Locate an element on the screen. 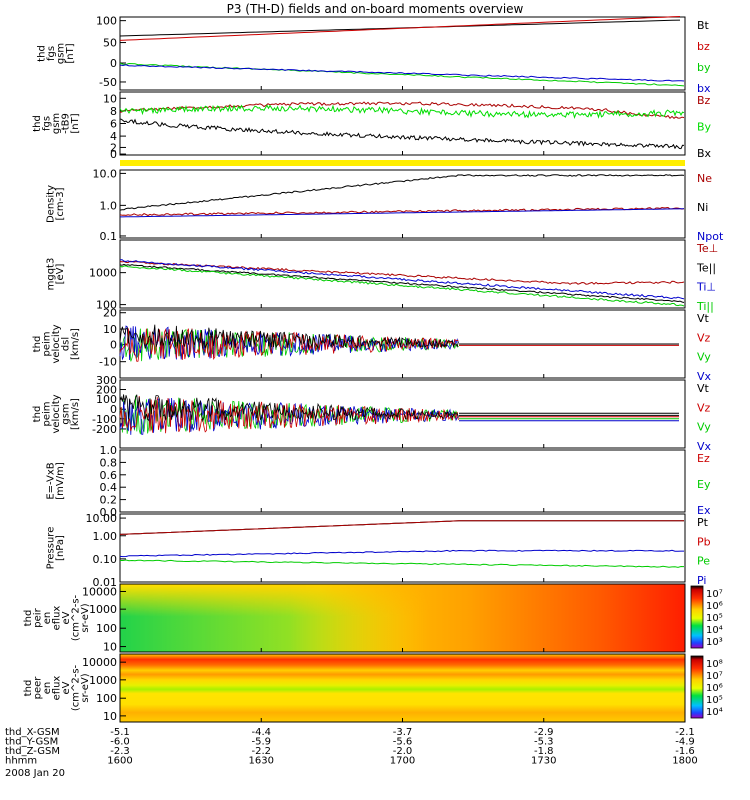 This screenshot has height=800, width=750. x-axis-value: 1630 is located at coordinates (261, 761).